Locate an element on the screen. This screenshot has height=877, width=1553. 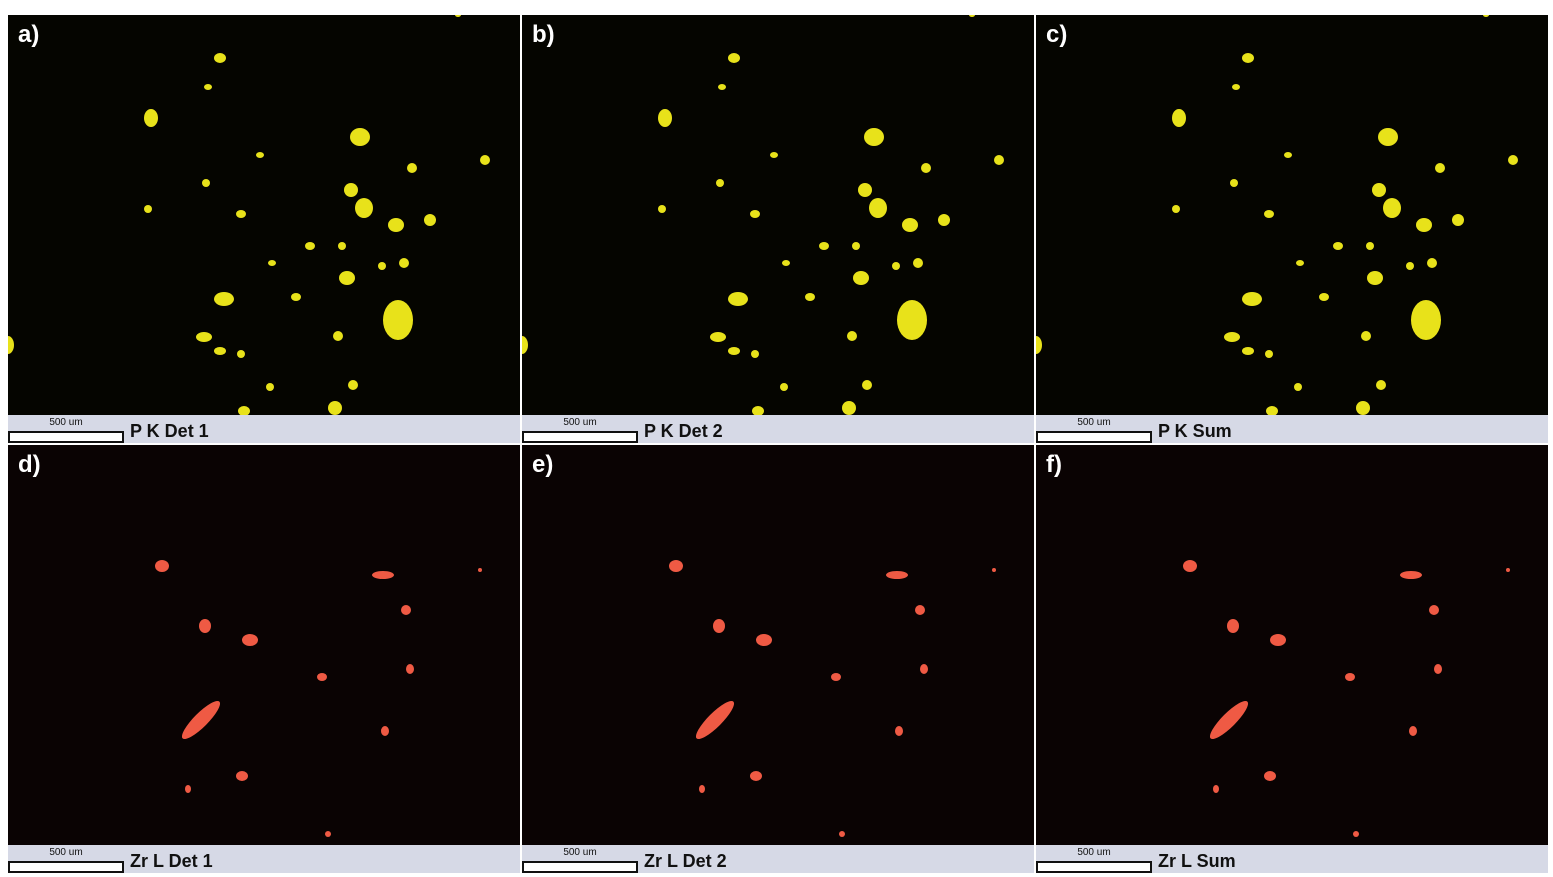
map-title: P K Sum is located at coordinates (1195, 431).